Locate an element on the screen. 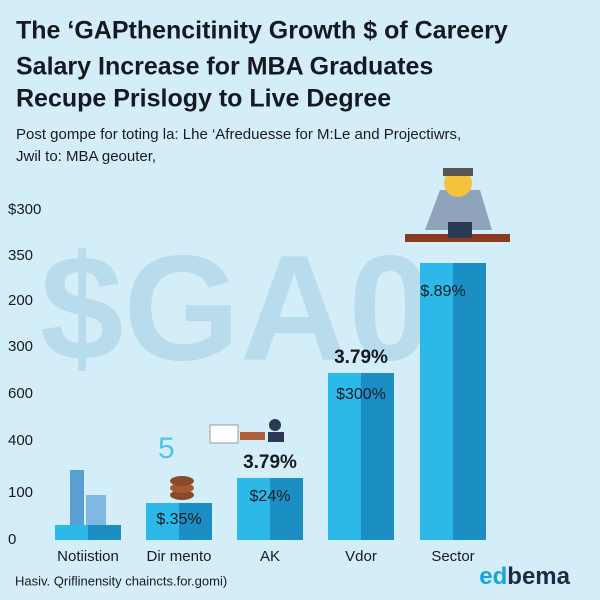 The image size is (600, 600). axis-label: 0 is located at coordinates (12, 539).